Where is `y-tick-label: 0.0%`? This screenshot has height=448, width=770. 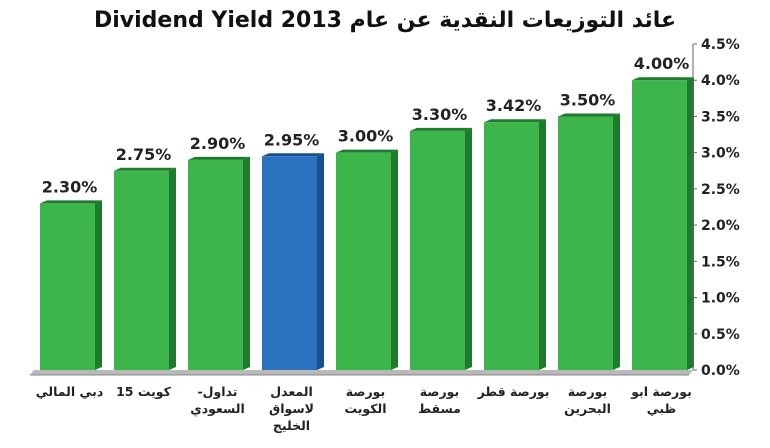
y-tick-label: 0.0% is located at coordinates (720, 371).